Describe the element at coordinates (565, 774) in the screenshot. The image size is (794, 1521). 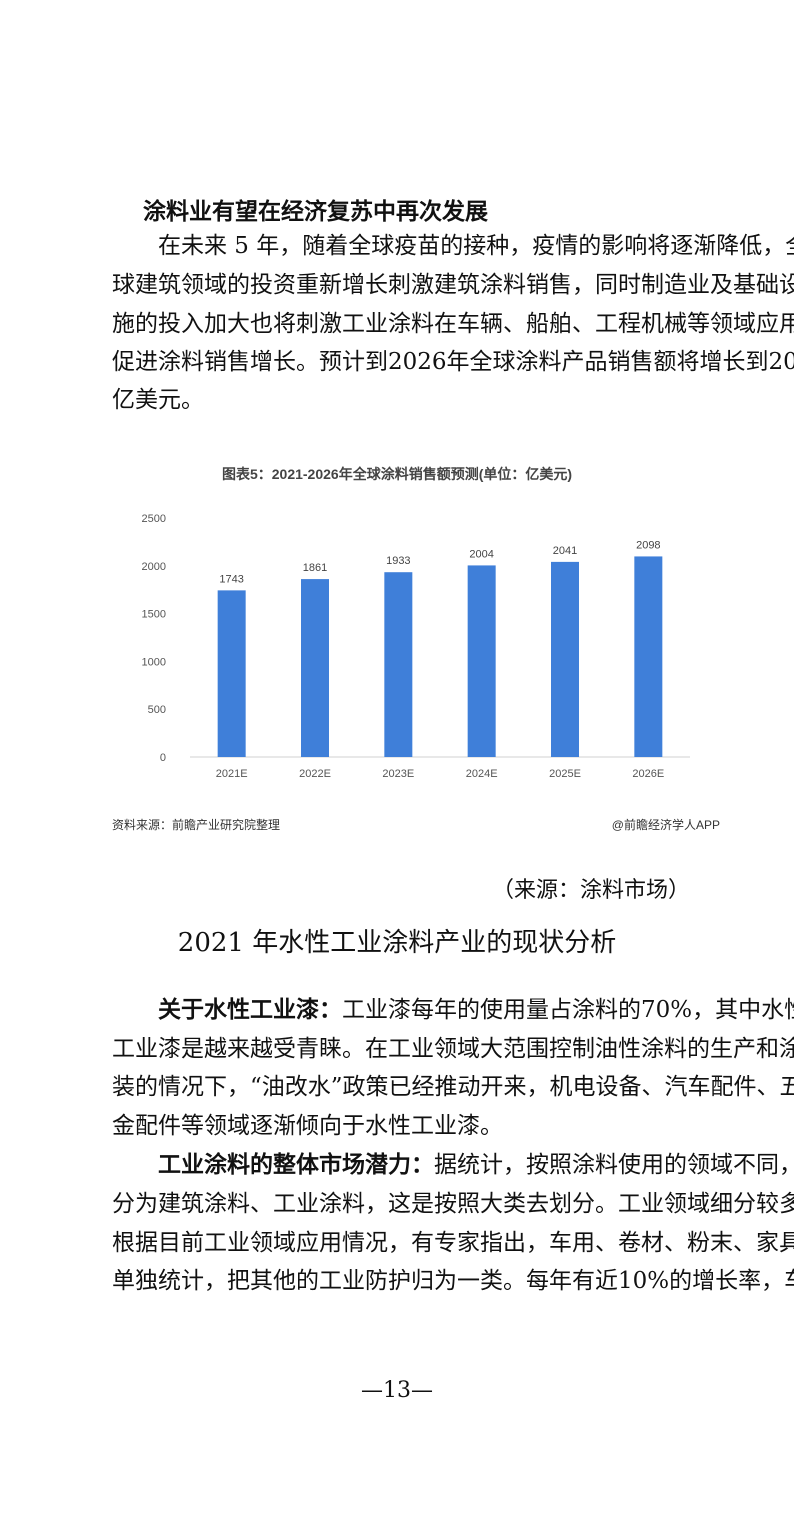
I see `x-tick-label: 2025E` at that location.